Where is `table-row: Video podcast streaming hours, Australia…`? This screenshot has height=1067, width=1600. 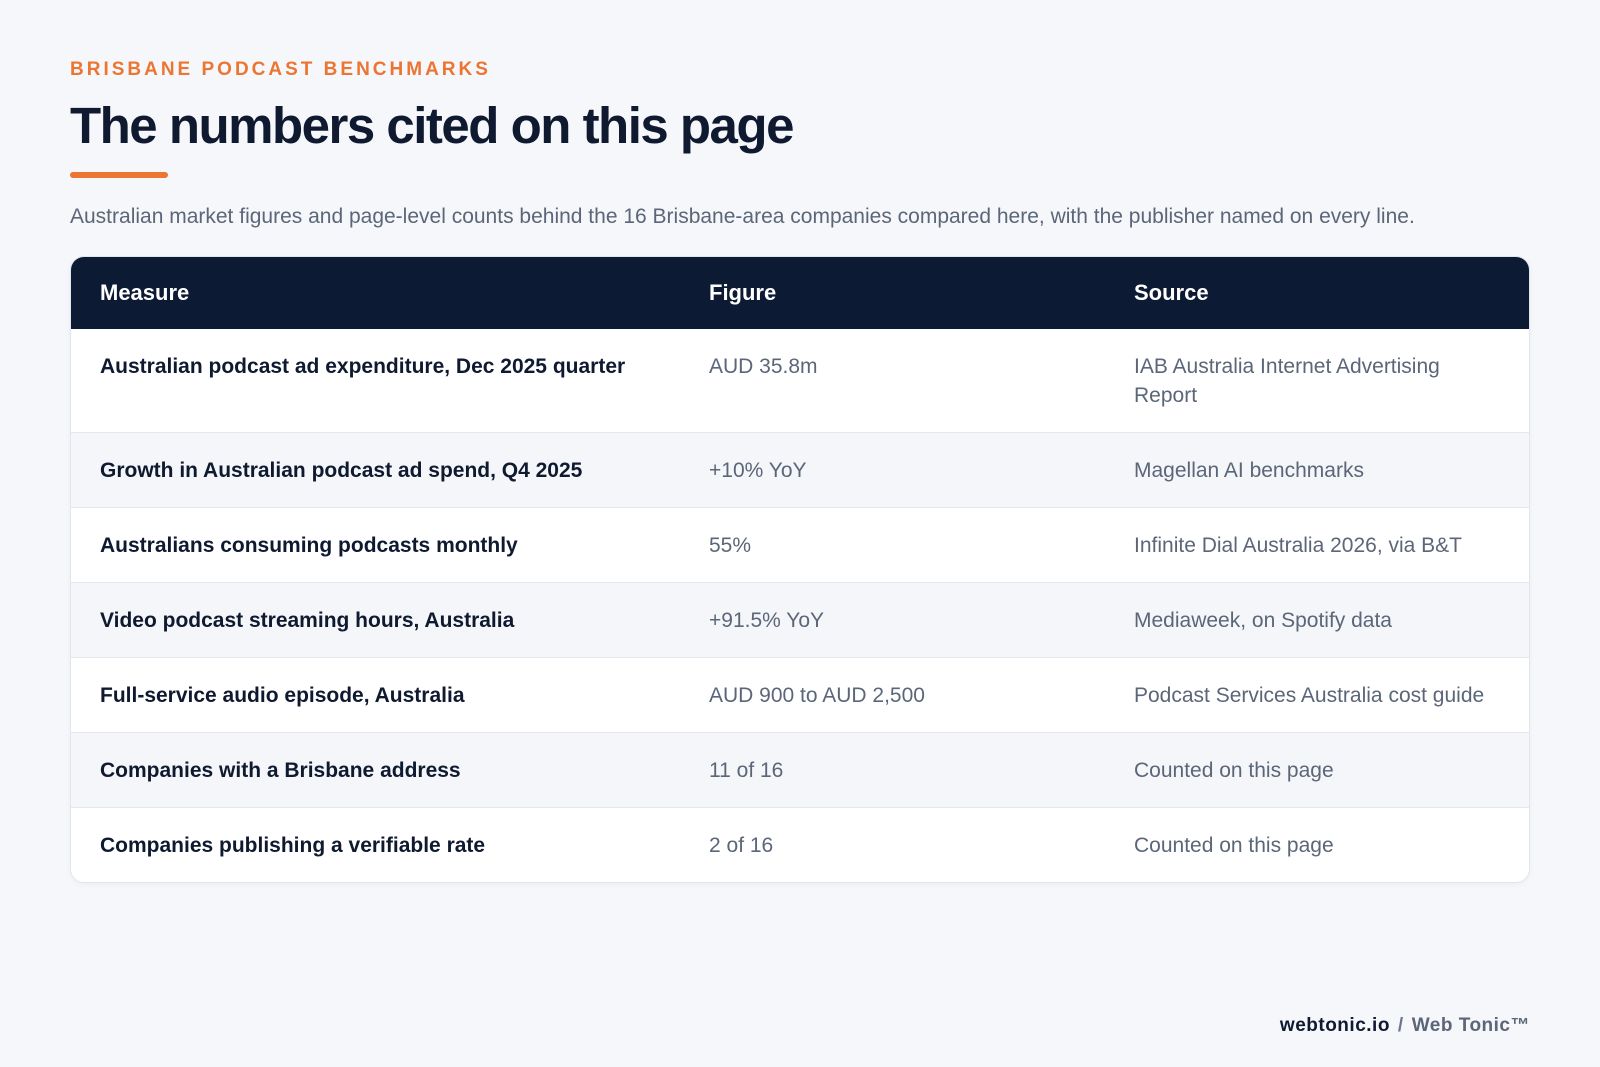 table-row: Video podcast streaming hours, Australia… is located at coordinates (800, 620).